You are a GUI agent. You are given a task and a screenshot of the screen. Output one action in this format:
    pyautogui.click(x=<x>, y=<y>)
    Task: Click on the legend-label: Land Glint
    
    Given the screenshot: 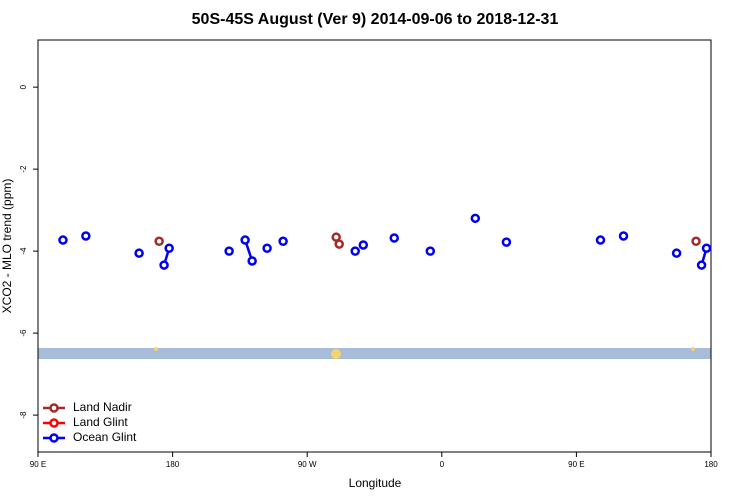 What is the action you would take?
    pyautogui.click(x=100, y=422)
    